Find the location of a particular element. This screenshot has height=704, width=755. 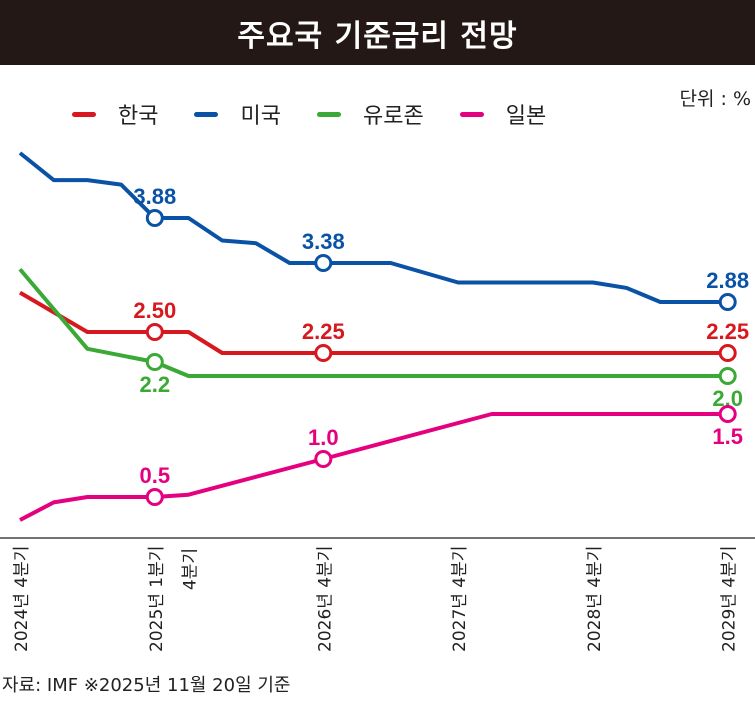

legend-item: 미국 is located at coordinates (237, 114).